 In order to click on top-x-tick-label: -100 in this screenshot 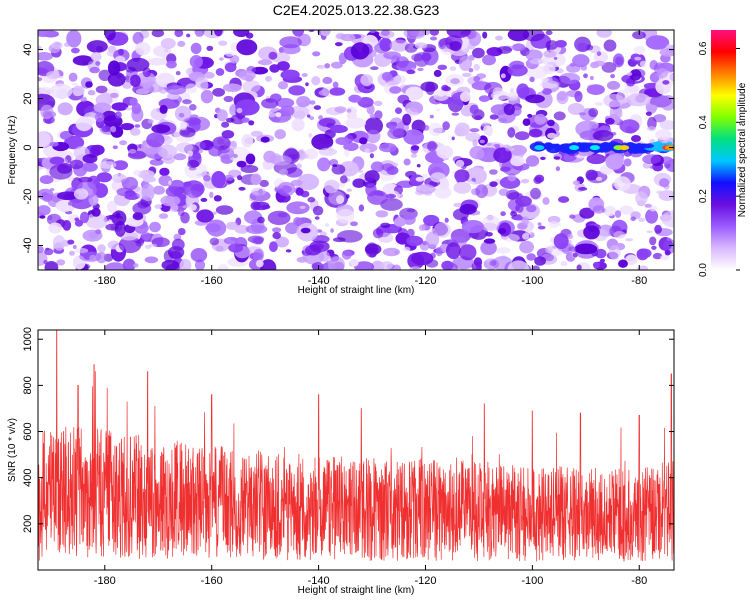, I will do `click(532, 281)`.